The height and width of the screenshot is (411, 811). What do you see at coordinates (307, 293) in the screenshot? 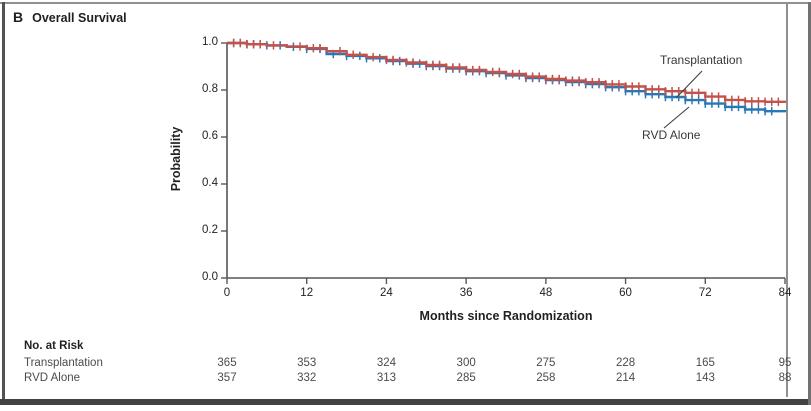
I see `x-tick-label: 12` at bounding box center [307, 293].